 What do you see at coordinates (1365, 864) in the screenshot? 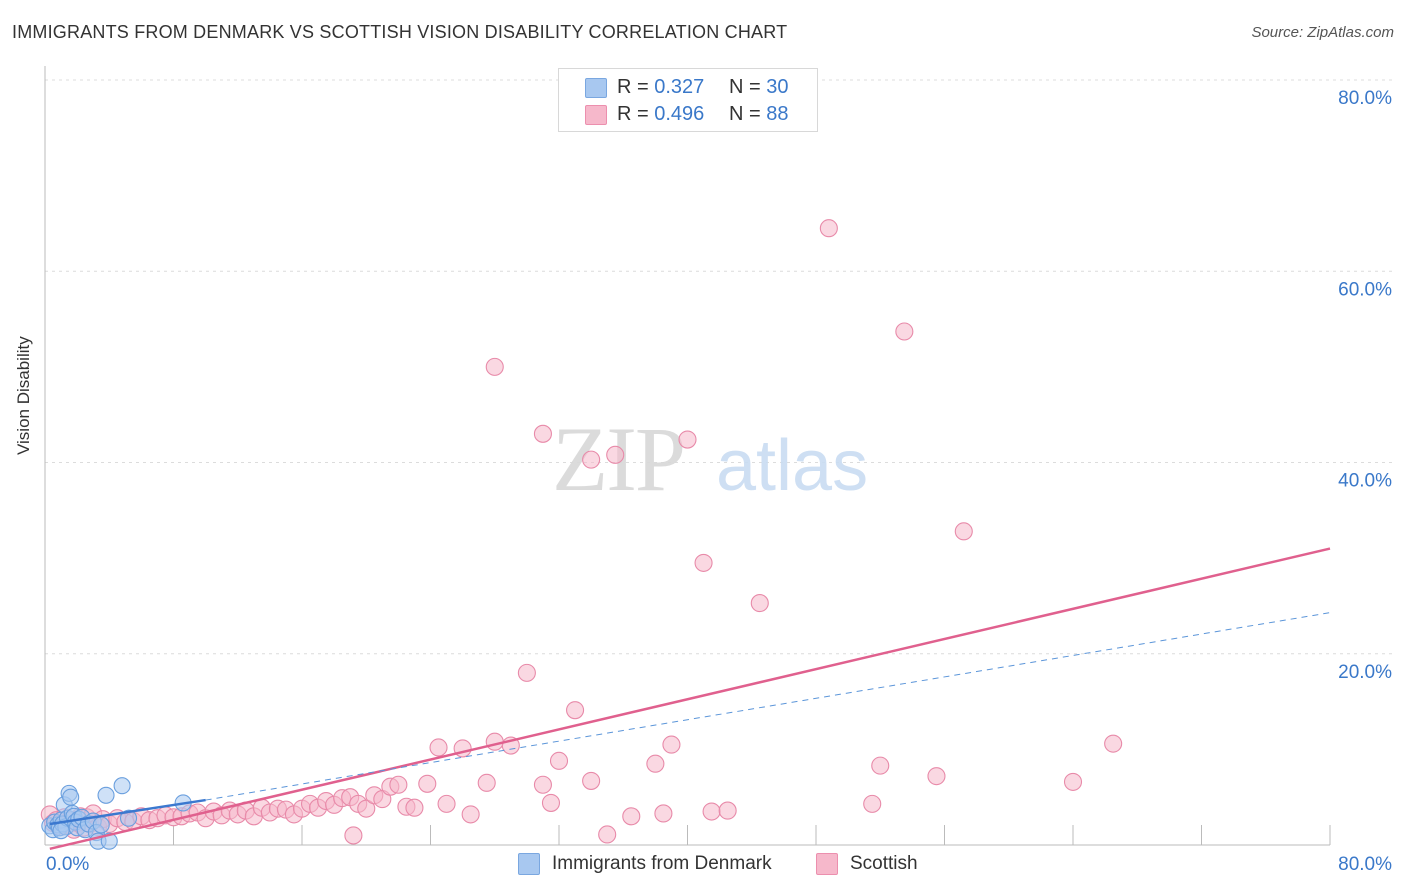
I see `x-tick-label: 80.0%` at bounding box center [1365, 864].